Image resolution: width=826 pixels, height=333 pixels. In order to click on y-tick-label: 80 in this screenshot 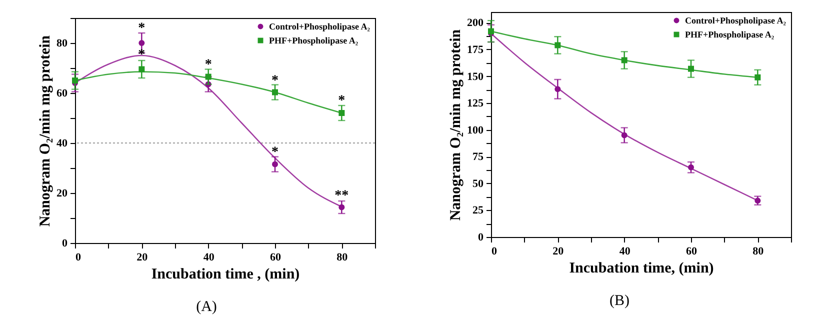, I will do `click(62, 44)`.